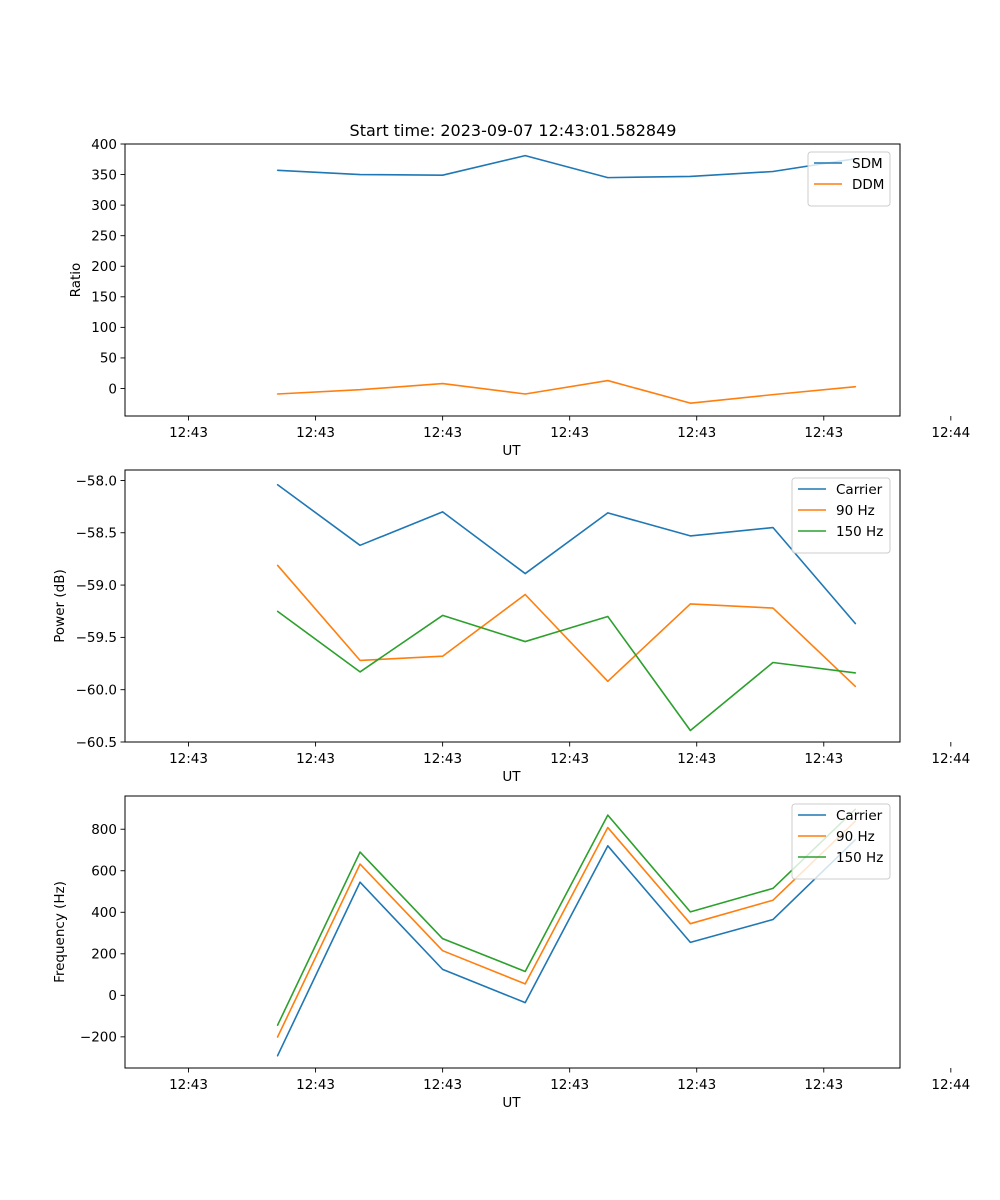 The width and height of the screenshot is (1000, 1200). Describe the element at coordinates (513, 130) in the screenshot. I see `figure-title: Start time: 2023-09-07 12:43:01.582849` at that location.